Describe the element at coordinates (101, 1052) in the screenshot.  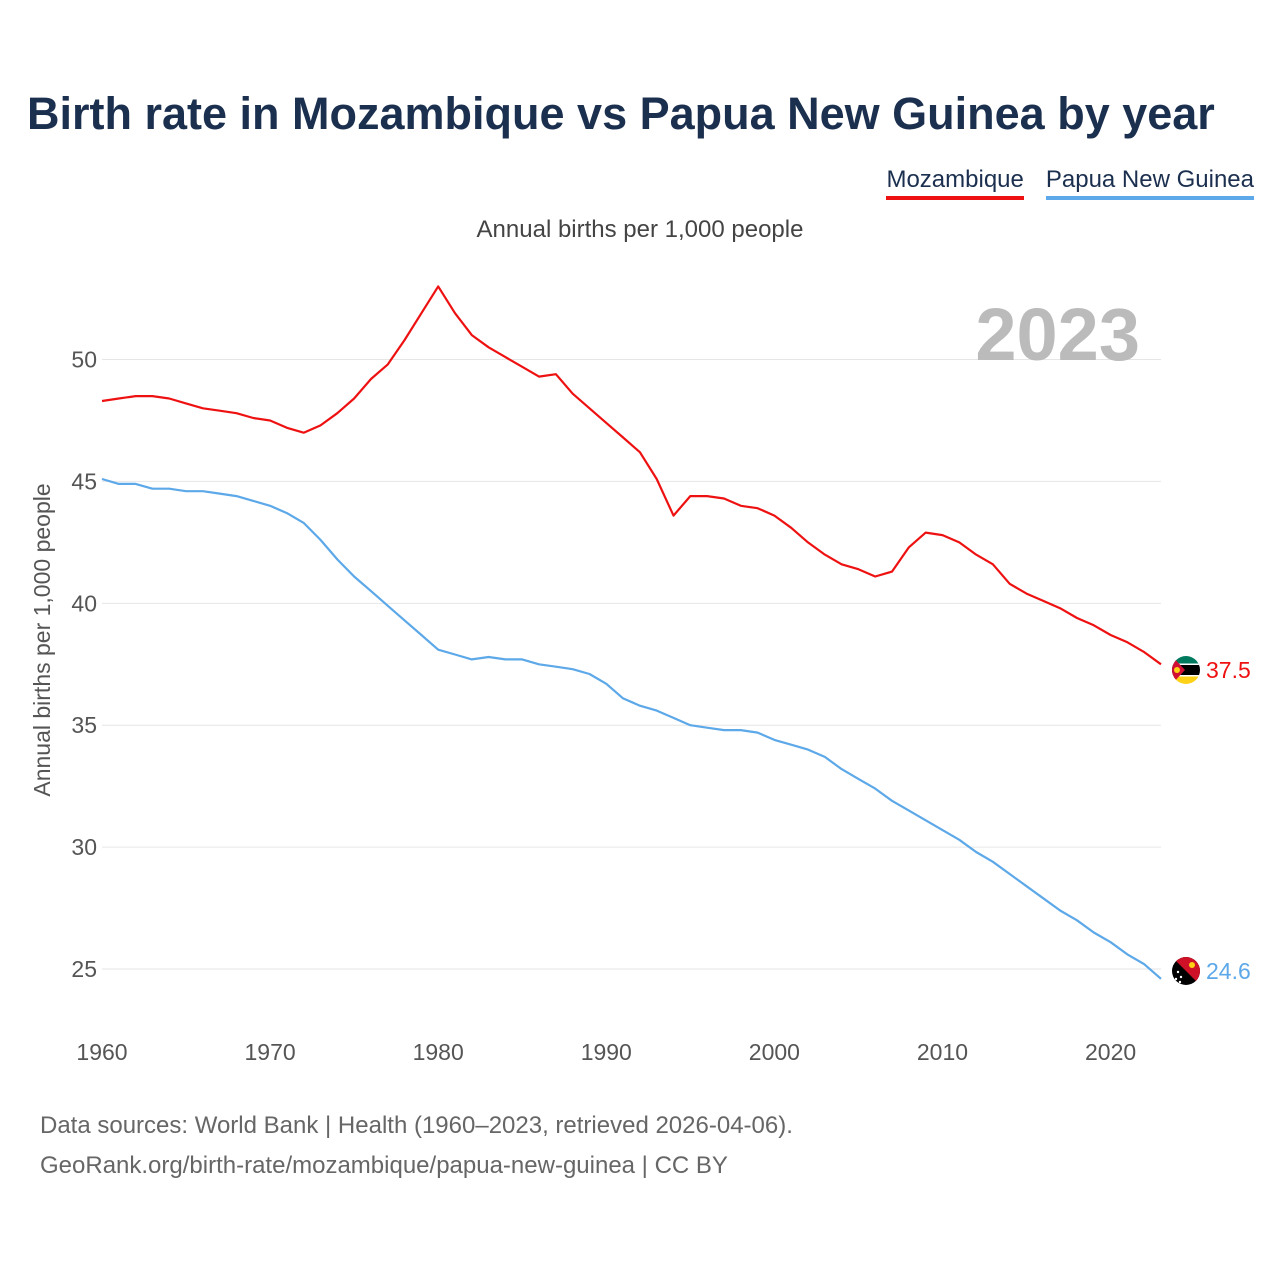
I see `x-tick-label: 1960` at that location.